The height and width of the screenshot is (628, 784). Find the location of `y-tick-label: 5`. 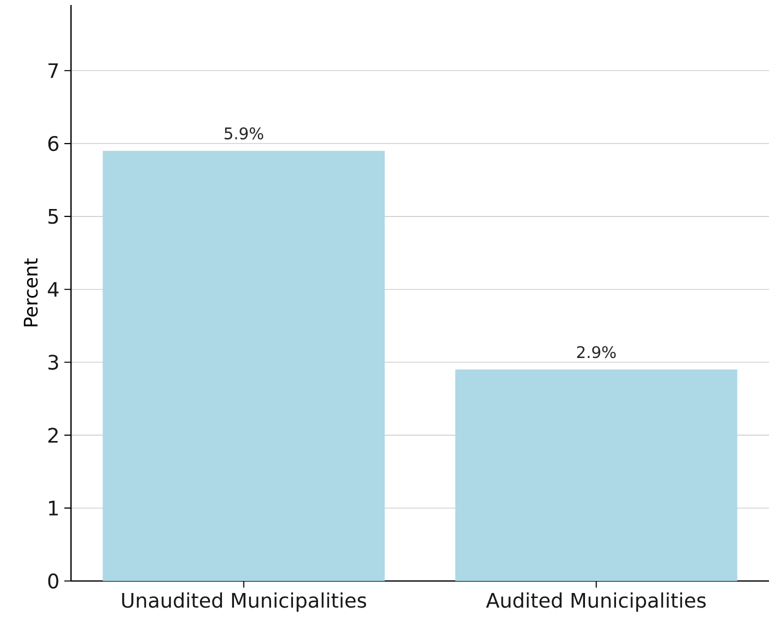

y-tick-label: 5 is located at coordinates (53, 216).